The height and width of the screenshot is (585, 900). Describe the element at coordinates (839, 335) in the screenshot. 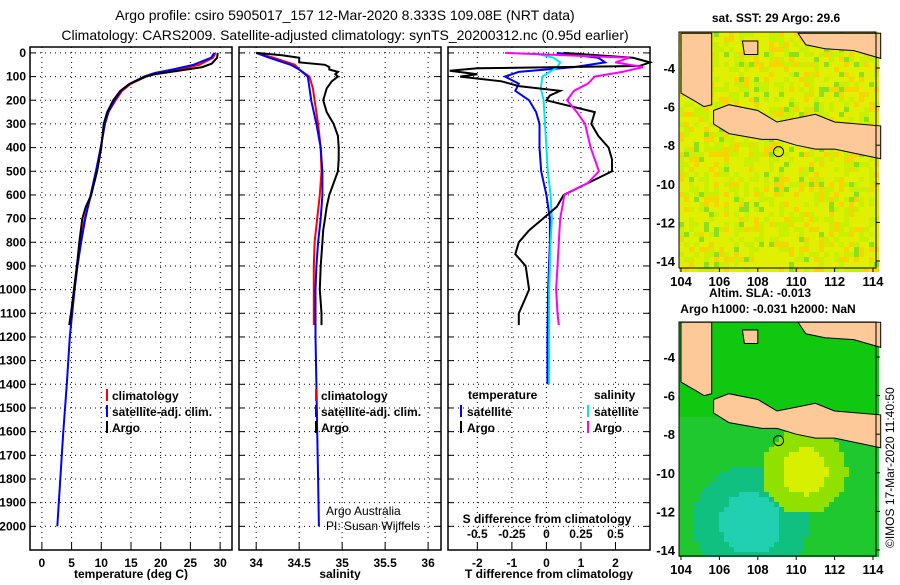

I see `land-polygon` at that location.